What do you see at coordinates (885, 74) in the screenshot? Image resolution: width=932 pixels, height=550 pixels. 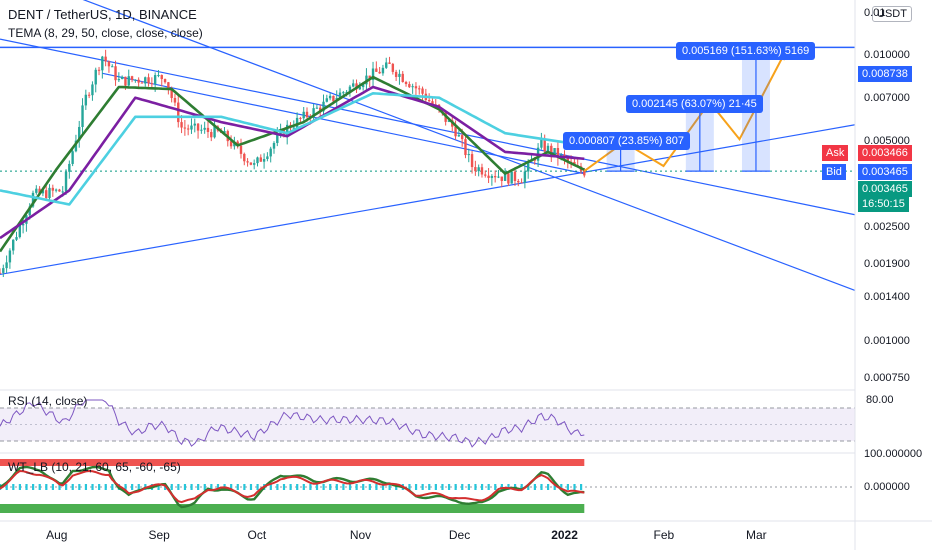 I see `resistance-price: 0.008738` at bounding box center [885, 74].